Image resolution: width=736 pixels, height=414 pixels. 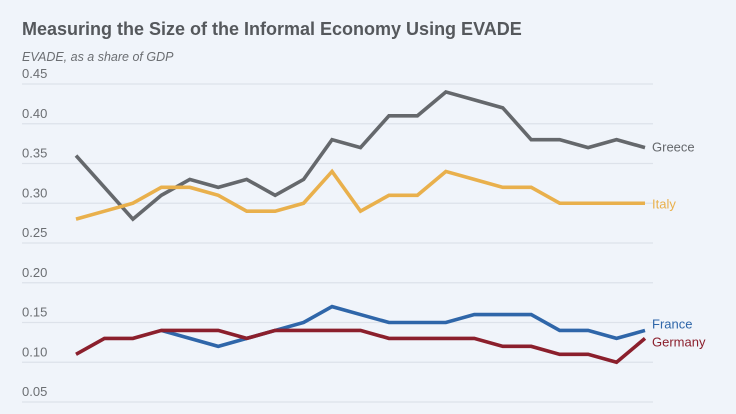 I want to click on y-tick-label: 0.40, so click(x=34, y=113).